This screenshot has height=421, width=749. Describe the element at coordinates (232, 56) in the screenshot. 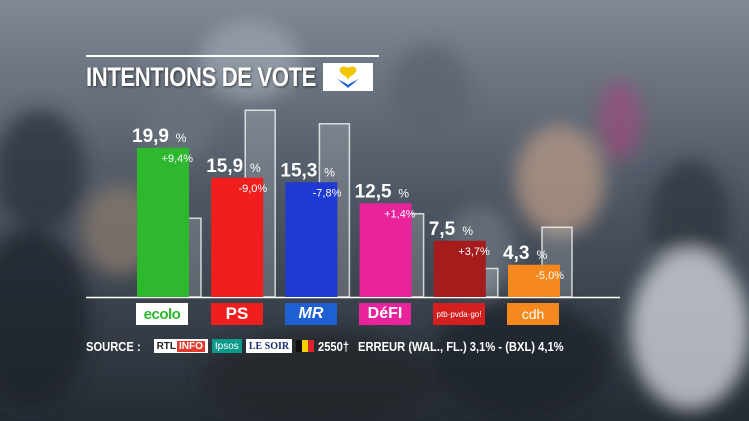

I see `title-rule` at that location.